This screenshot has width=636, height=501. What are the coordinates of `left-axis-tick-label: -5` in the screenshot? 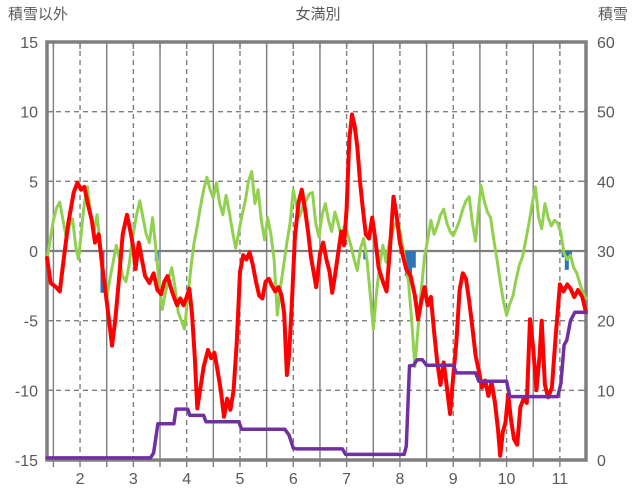 It's located at (31, 322).